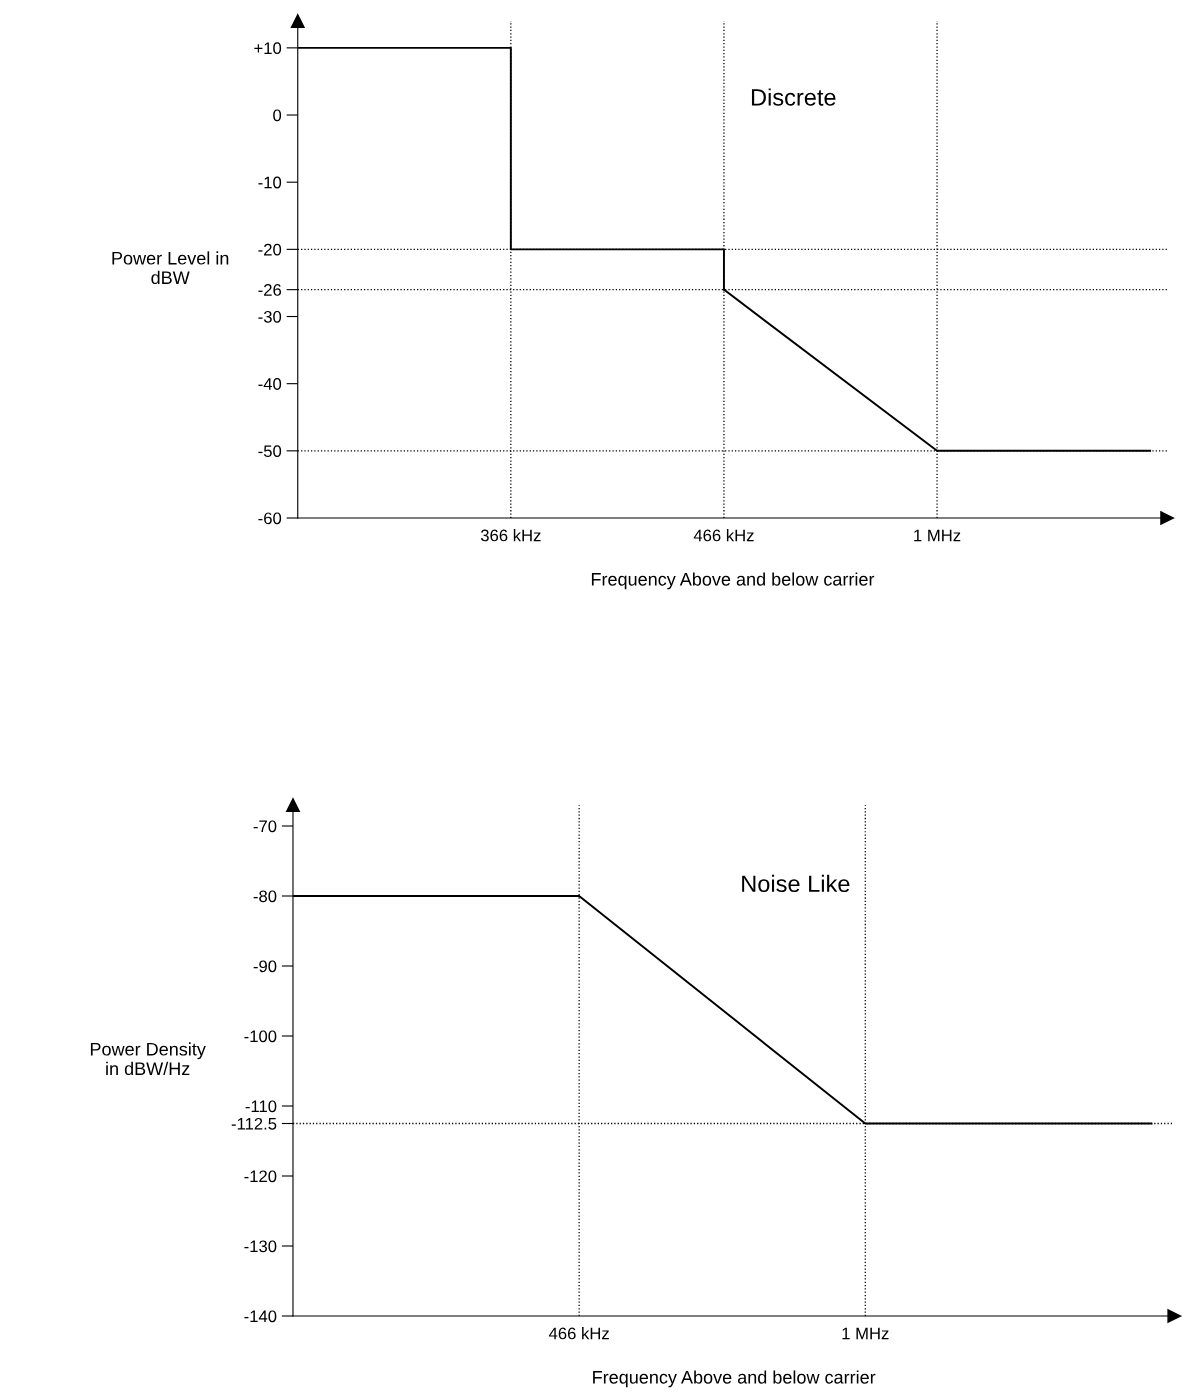 The image size is (1191, 1400). What do you see at coordinates (270, 518) in the screenshot?
I see `y-tick-label: -60` at bounding box center [270, 518].